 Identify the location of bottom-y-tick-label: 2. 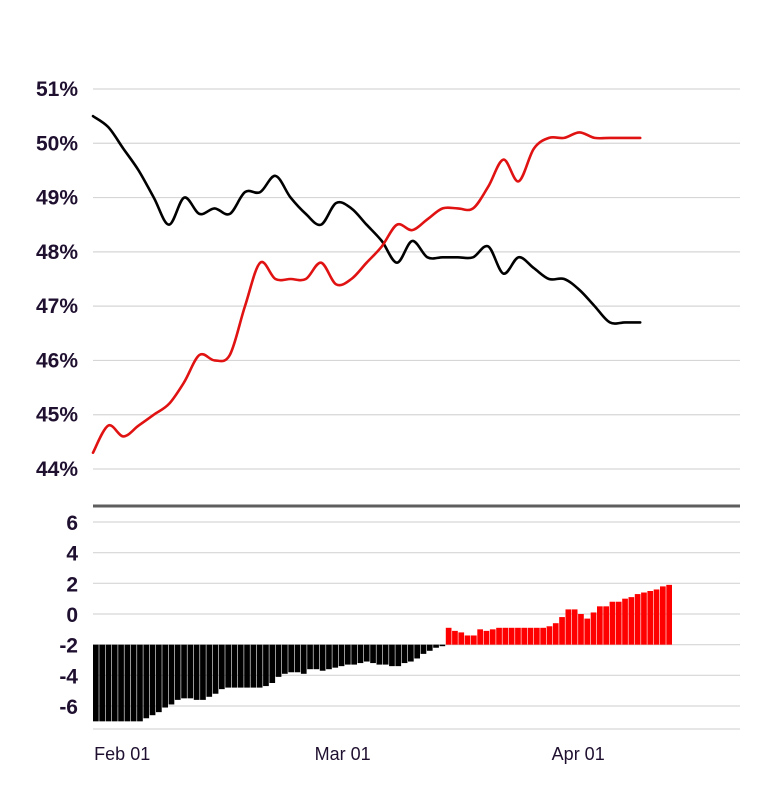
(72, 584).